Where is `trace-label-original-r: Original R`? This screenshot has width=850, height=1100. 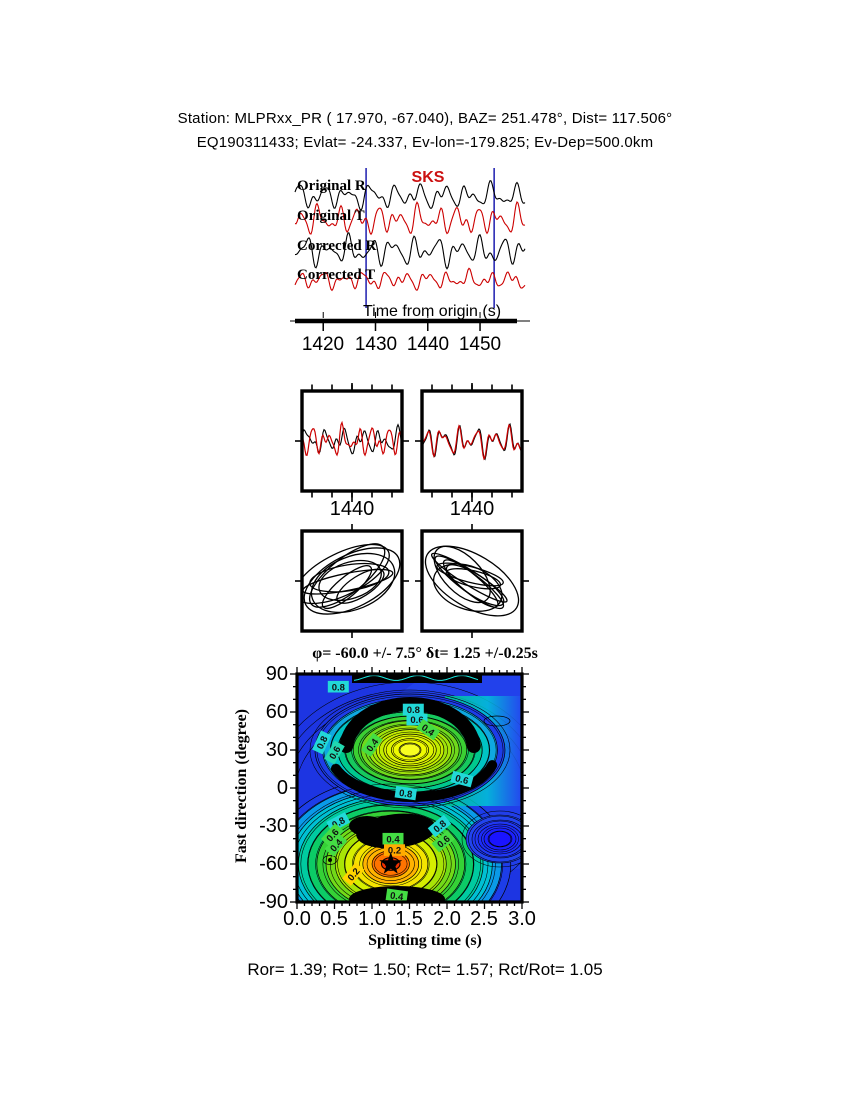
trace-label-original-r: Original R is located at coordinates (331, 186).